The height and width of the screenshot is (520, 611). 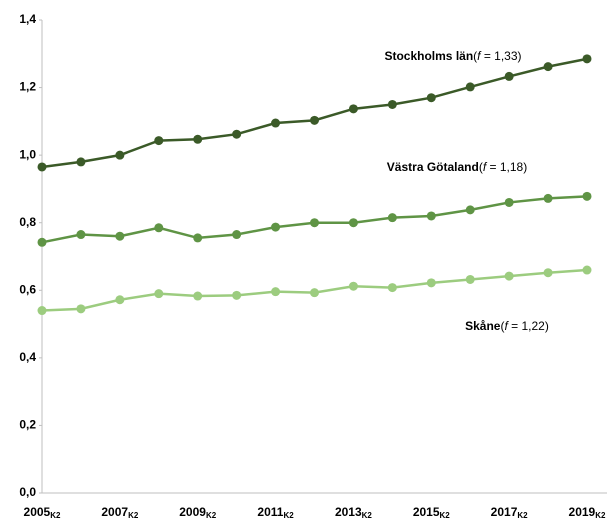 I want to click on series-label: Stockholms län(f = 1,33), so click(x=452, y=56).